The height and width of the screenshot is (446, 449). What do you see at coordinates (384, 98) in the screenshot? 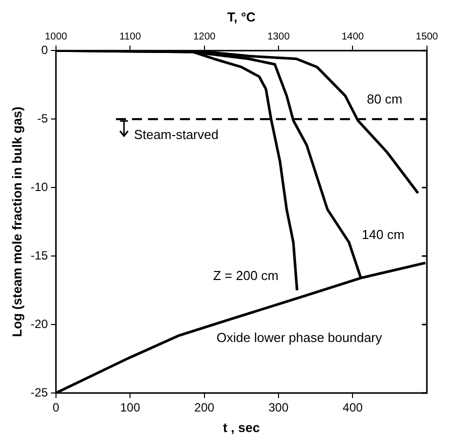
I see `series-label: 80 cm` at bounding box center [384, 98].